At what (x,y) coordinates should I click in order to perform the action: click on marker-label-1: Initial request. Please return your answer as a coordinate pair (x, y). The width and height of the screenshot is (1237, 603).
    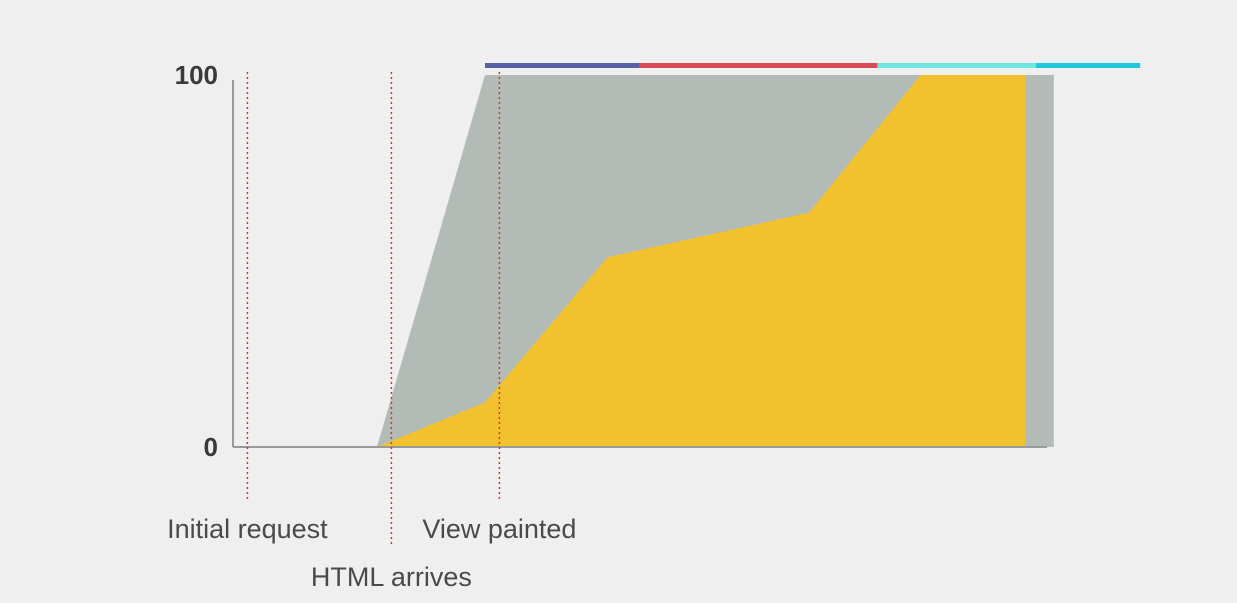
    Looking at the image, I should click on (247, 529).